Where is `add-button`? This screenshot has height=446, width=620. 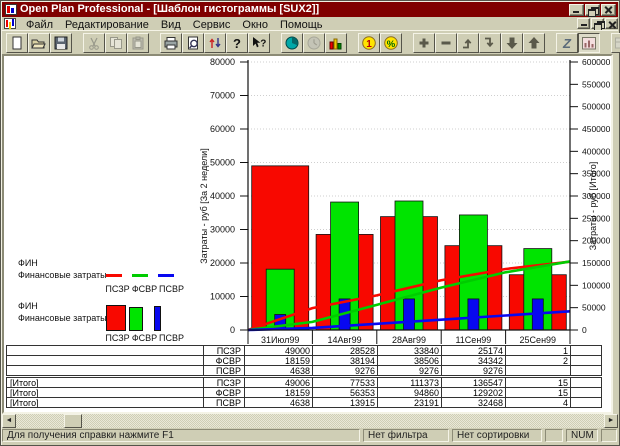 add-button is located at coordinates (424, 42).